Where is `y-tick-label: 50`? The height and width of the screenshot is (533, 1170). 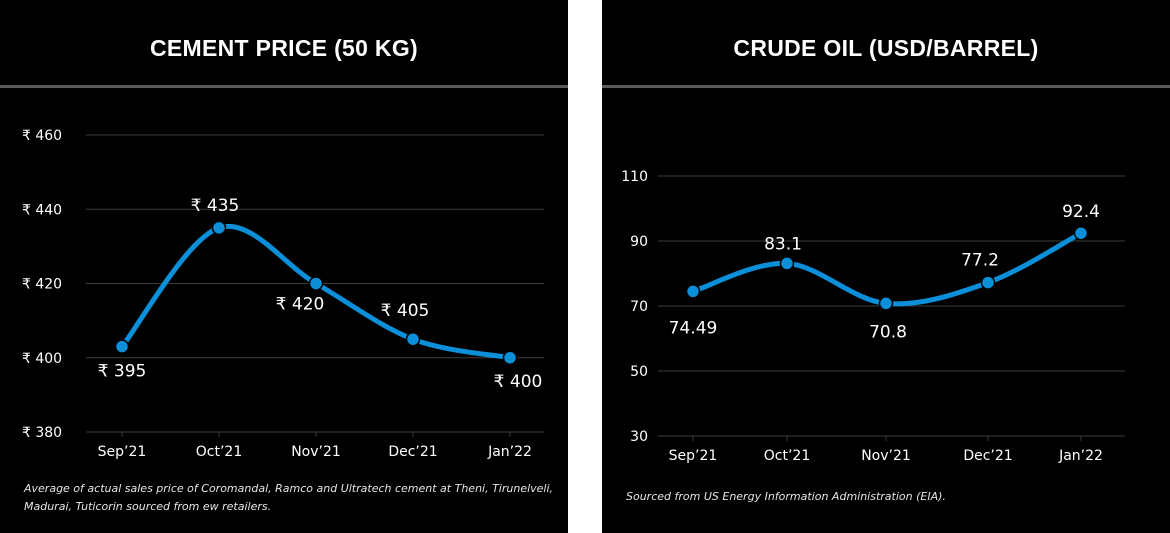 y-tick-label: 50 is located at coordinates (639, 372).